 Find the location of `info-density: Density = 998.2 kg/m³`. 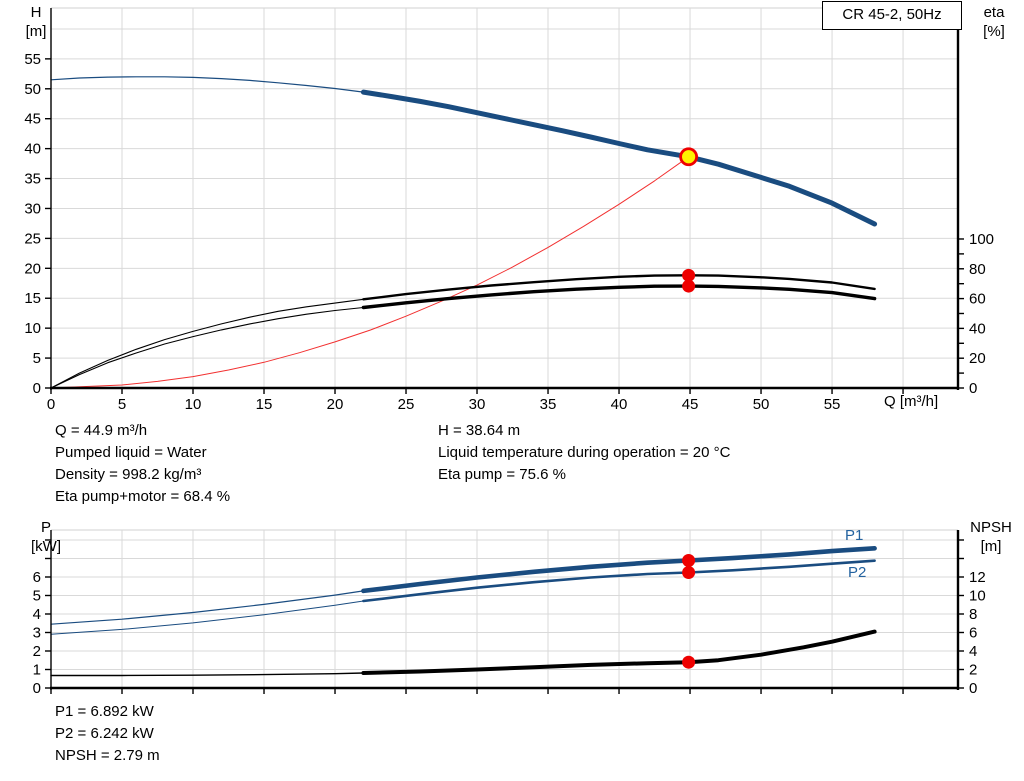

info-density: Density = 998.2 kg/m³ is located at coordinates (128, 474).